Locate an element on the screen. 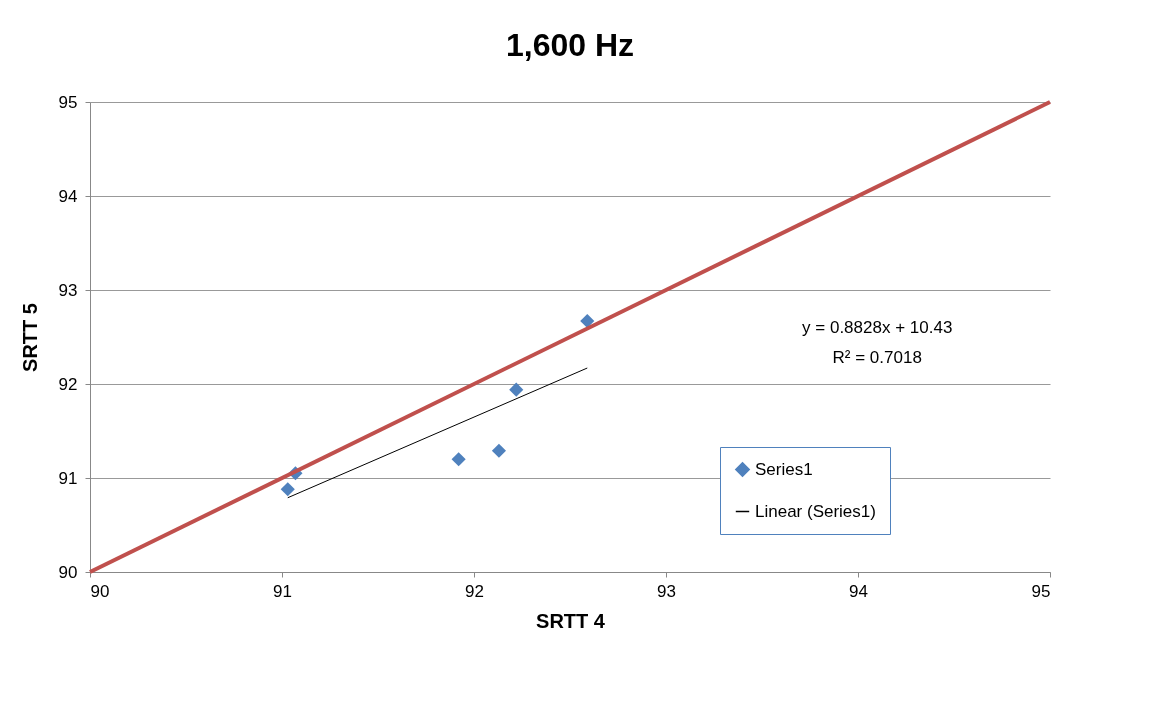 The image size is (1151, 723). x-tick-label: 92 is located at coordinates (474, 591).